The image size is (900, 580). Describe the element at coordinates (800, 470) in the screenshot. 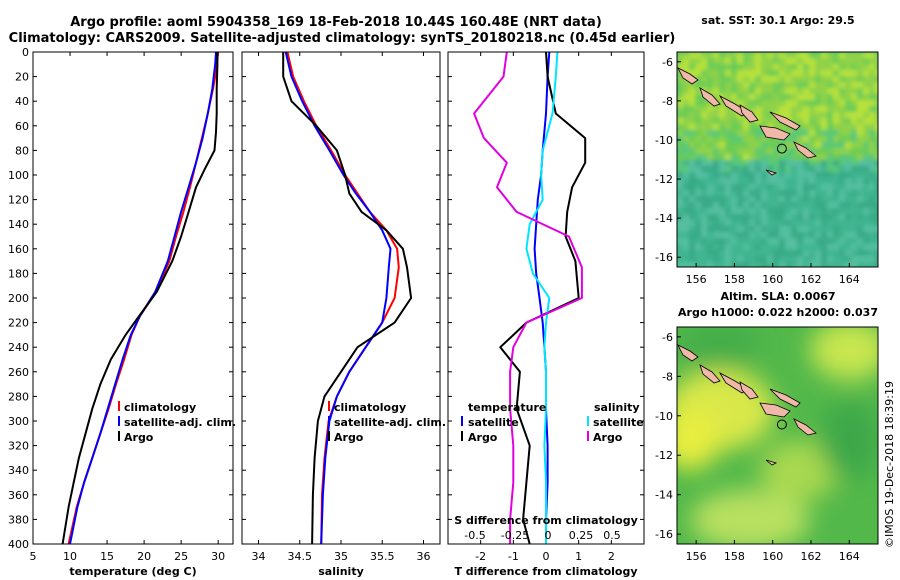

I see `sla-blob` at that location.